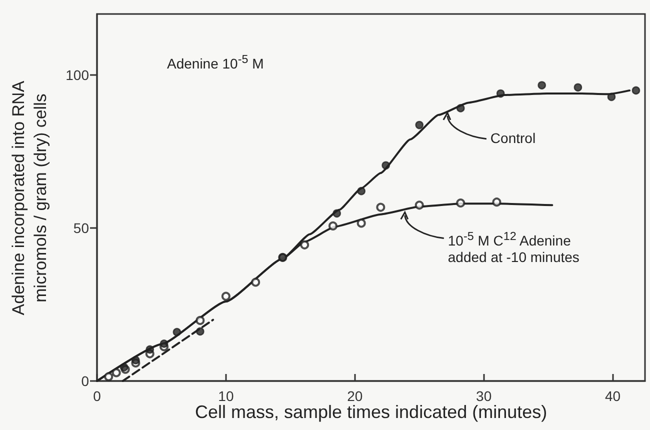 Image resolution: width=650 pixels, height=430 pixels. What do you see at coordinates (226, 396) in the screenshot?
I see `x-tick-label: 10` at bounding box center [226, 396].